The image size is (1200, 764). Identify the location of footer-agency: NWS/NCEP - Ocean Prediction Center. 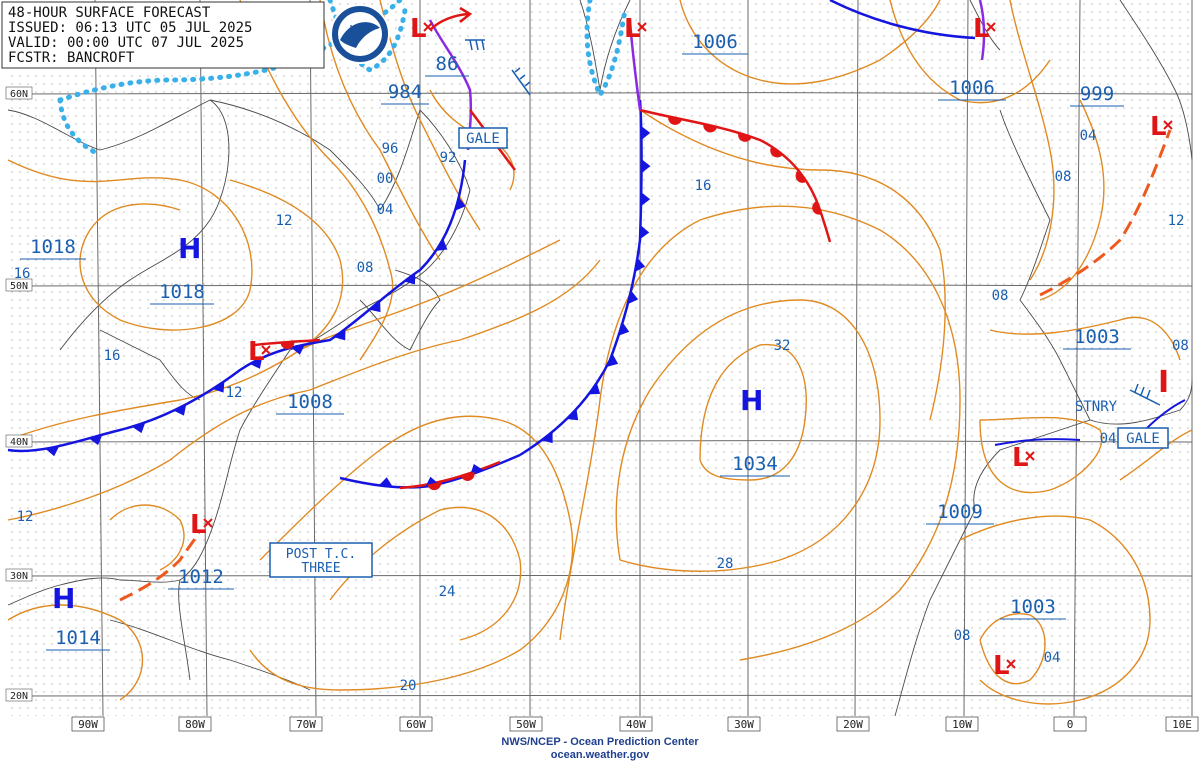
(600, 742).